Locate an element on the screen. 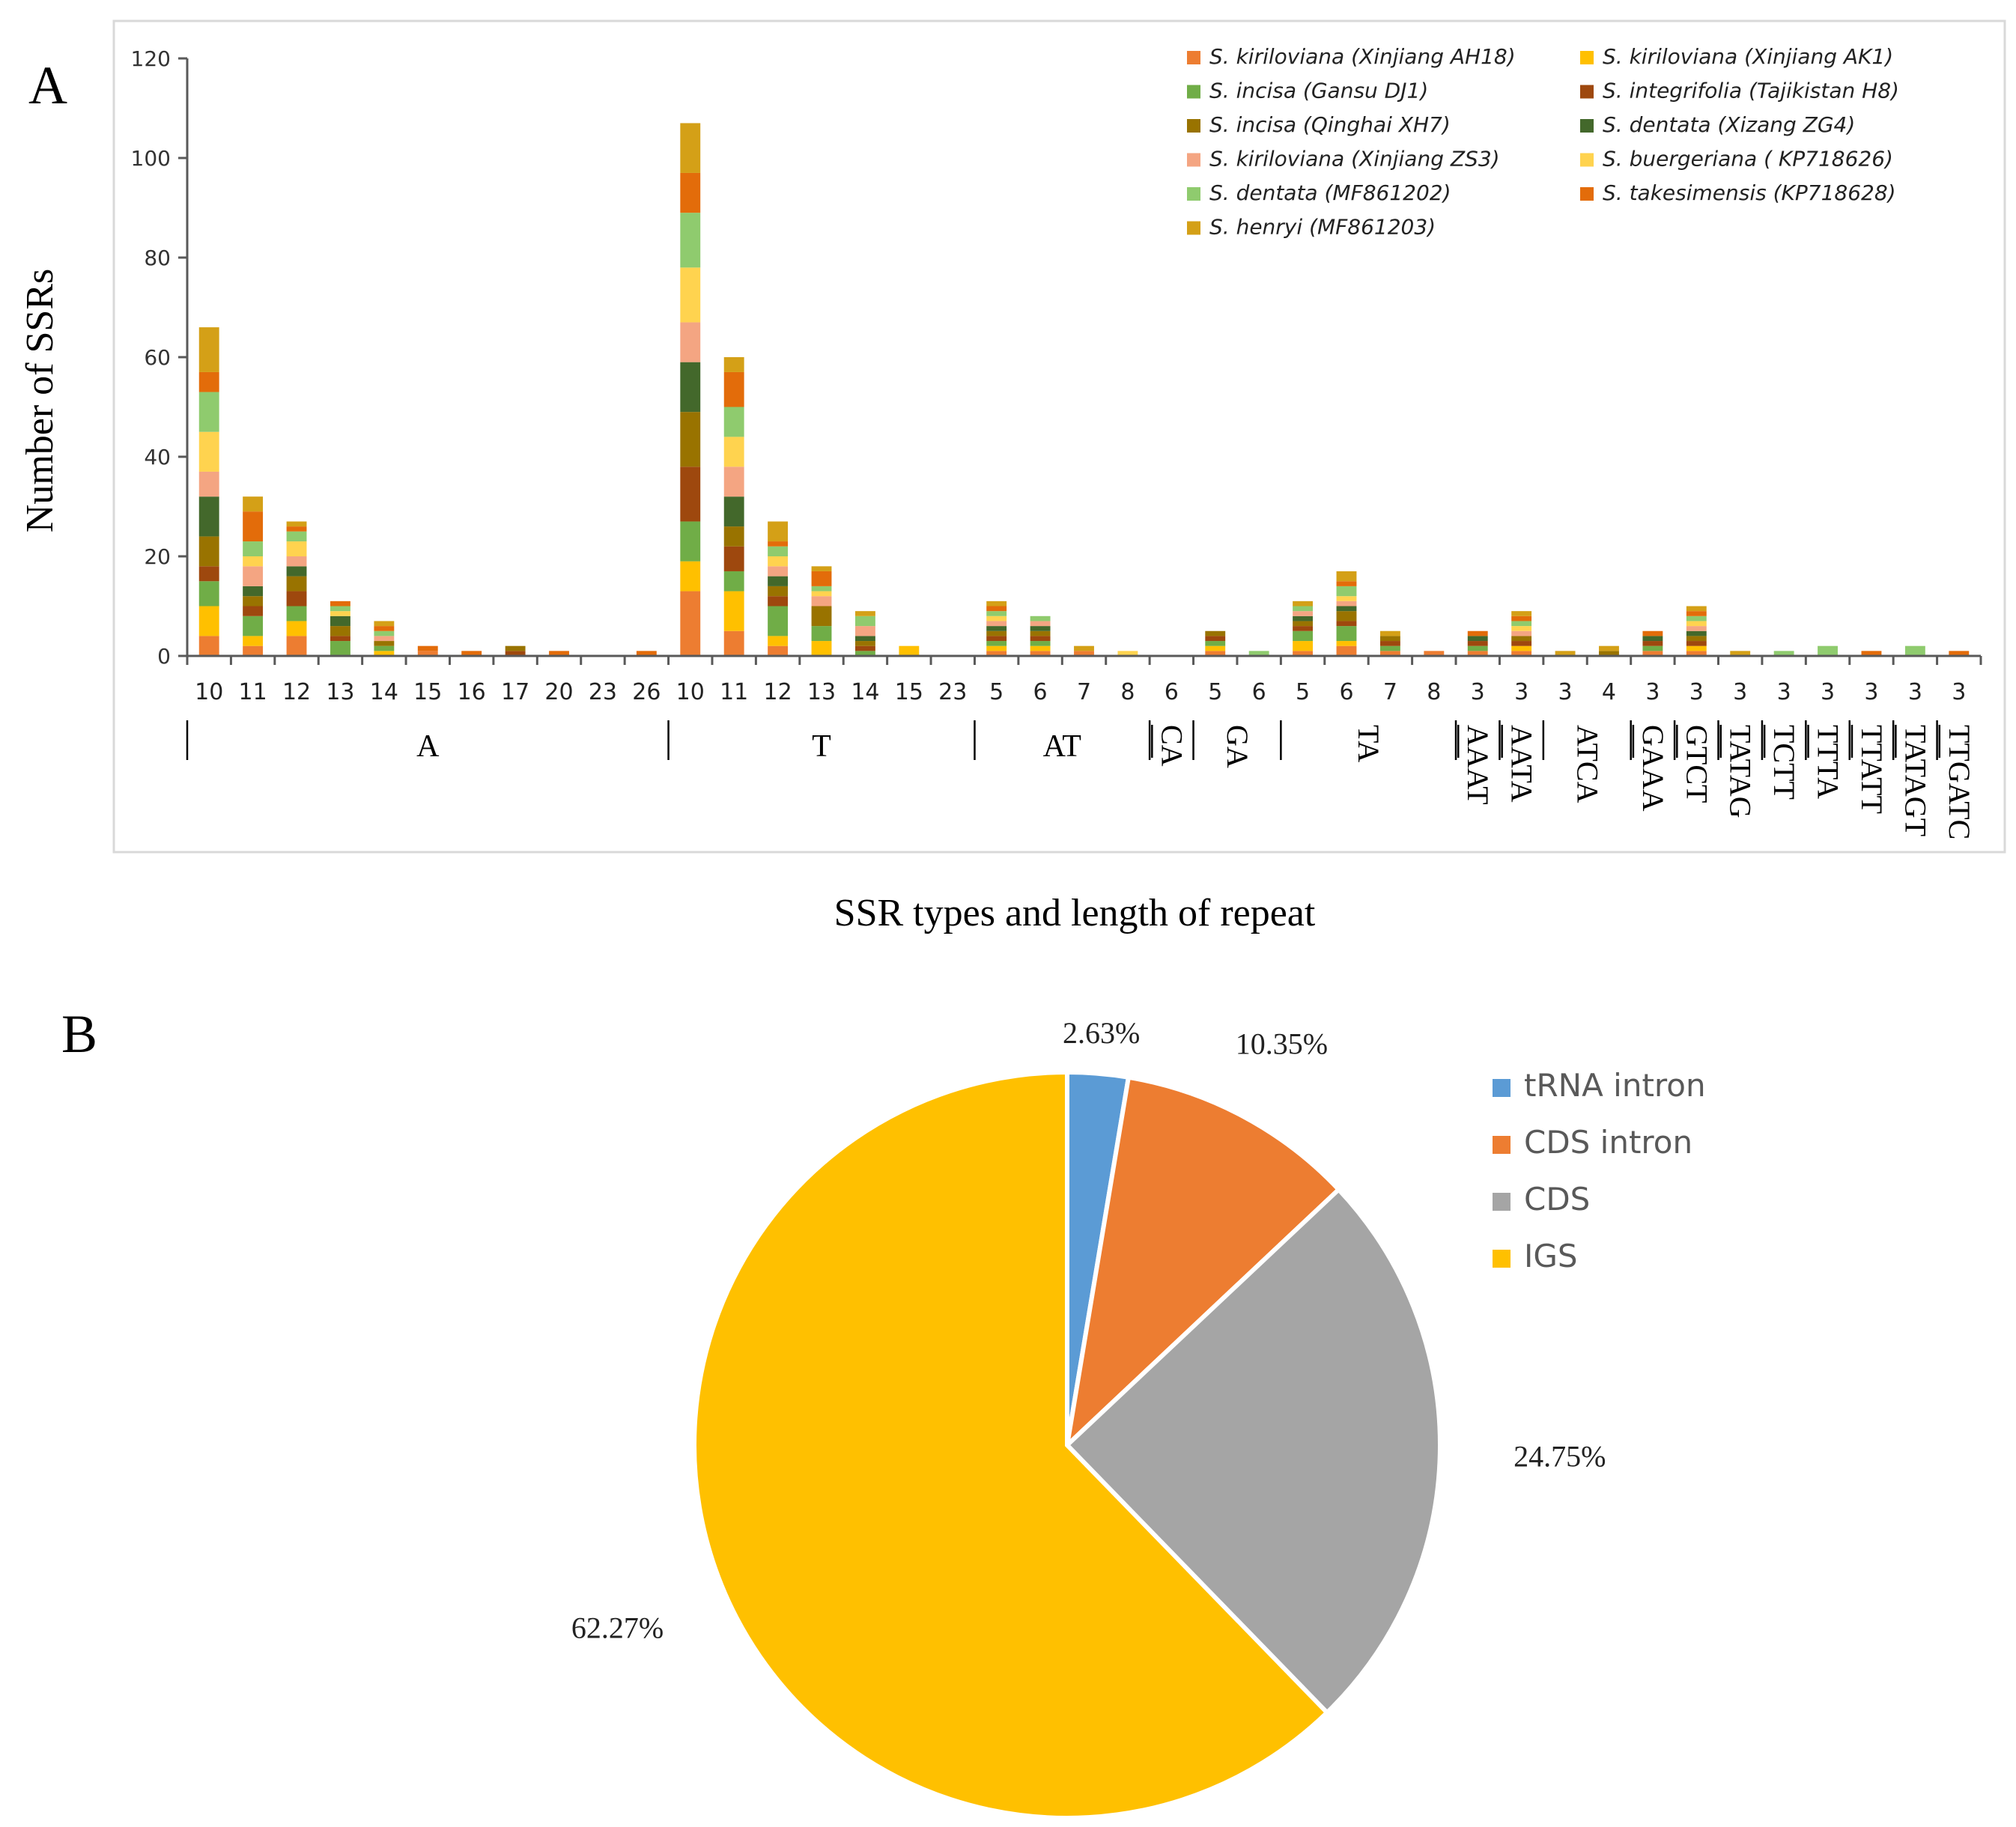 The width and height of the screenshot is (2016, 1827). panel-label-a: A is located at coordinates (47, 85).